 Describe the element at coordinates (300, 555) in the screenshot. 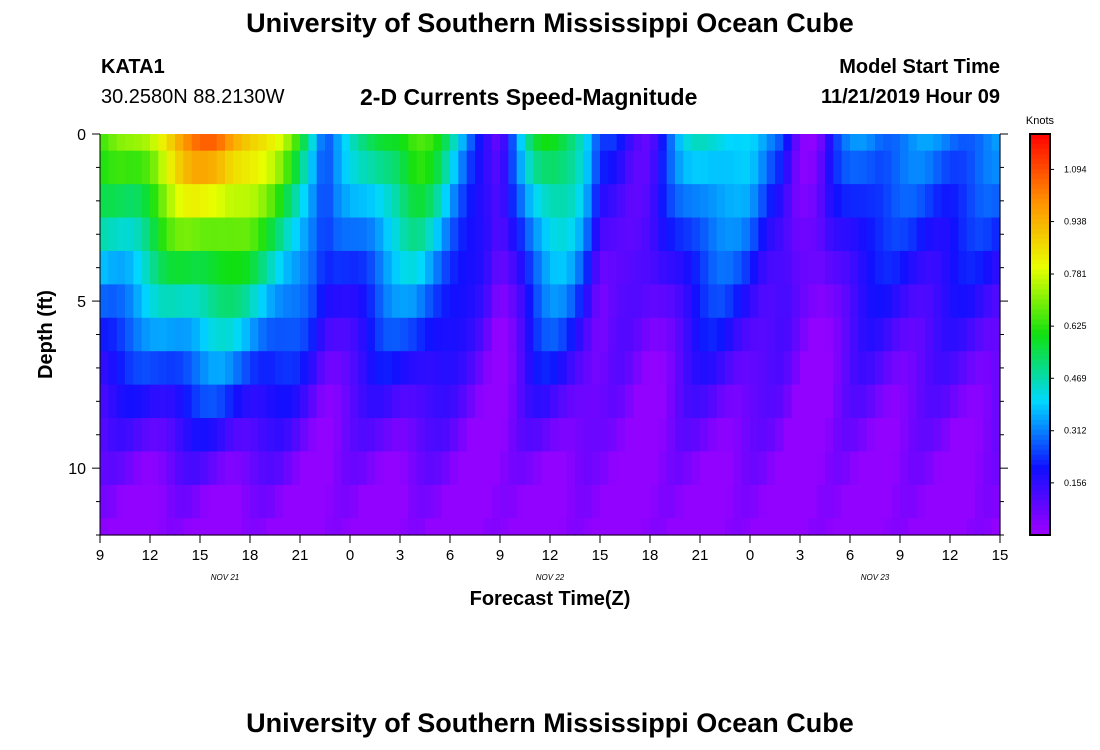

I see `x-tick-label: 21` at that location.